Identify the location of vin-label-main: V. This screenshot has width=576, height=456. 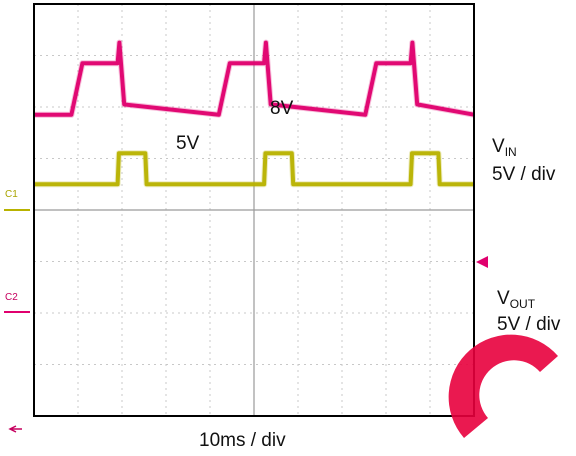
(498, 146).